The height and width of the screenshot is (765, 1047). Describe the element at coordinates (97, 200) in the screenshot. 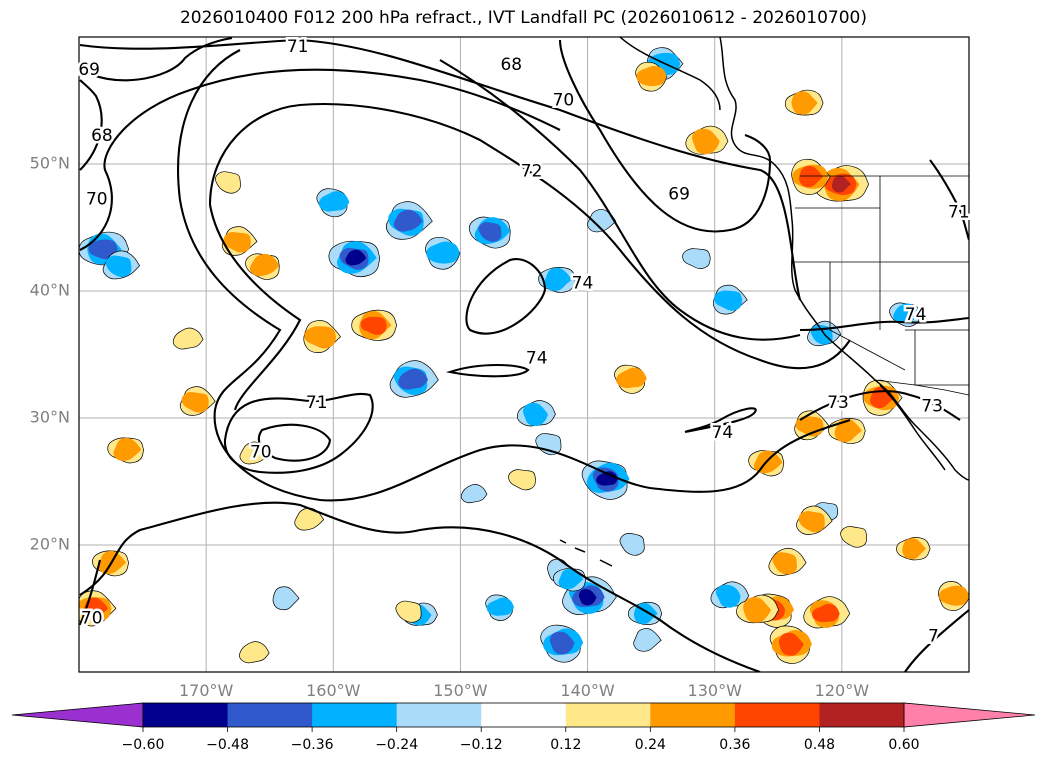

I see `contour-label-3: 70` at that location.